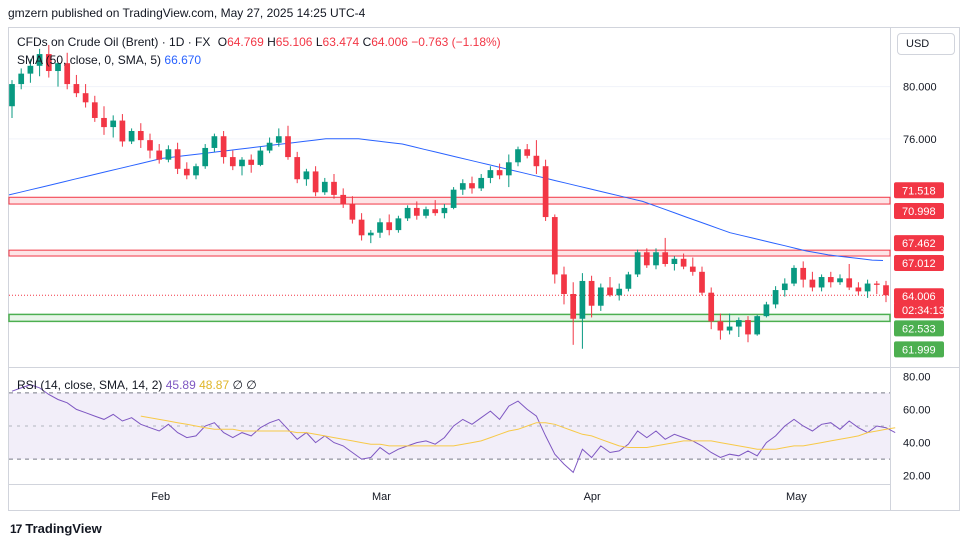 This screenshot has width=970, height=546. I want to click on high-label: H, so click(271, 42).